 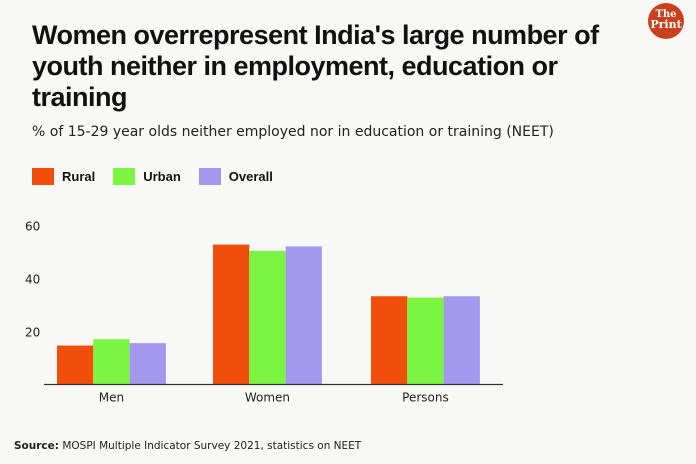 I want to click on legend-label: Urban, so click(x=162, y=176).